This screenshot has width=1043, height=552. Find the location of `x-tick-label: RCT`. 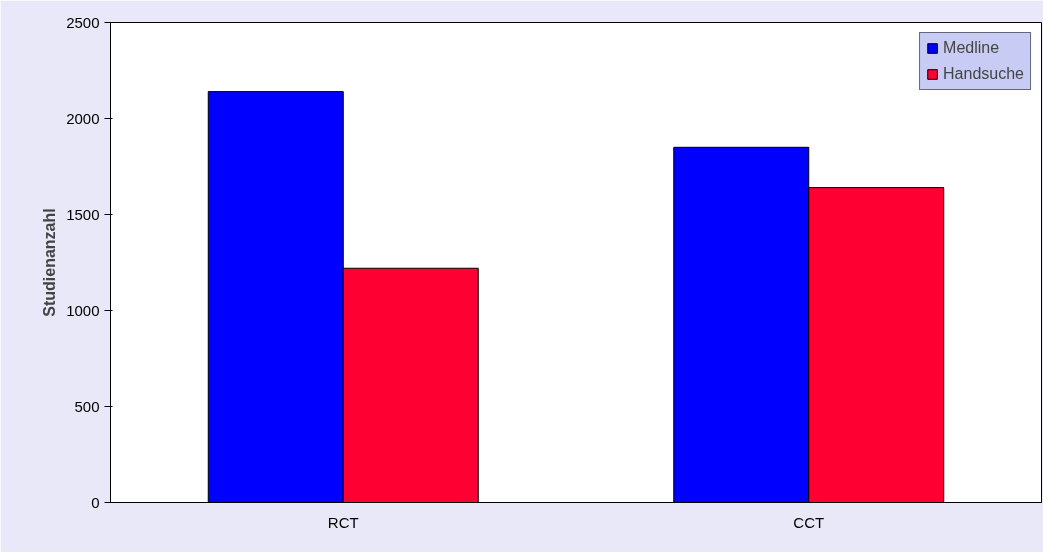

x-tick-label: RCT is located at coordinates (343, 522).